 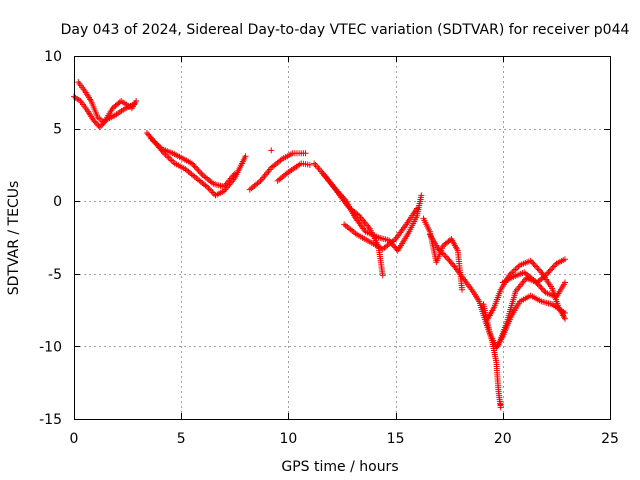 What do you see at coordinates (339, 467) in the screenshot?
I see `x-axis-title: GPS time / hours` at bounding box center [339, 467].